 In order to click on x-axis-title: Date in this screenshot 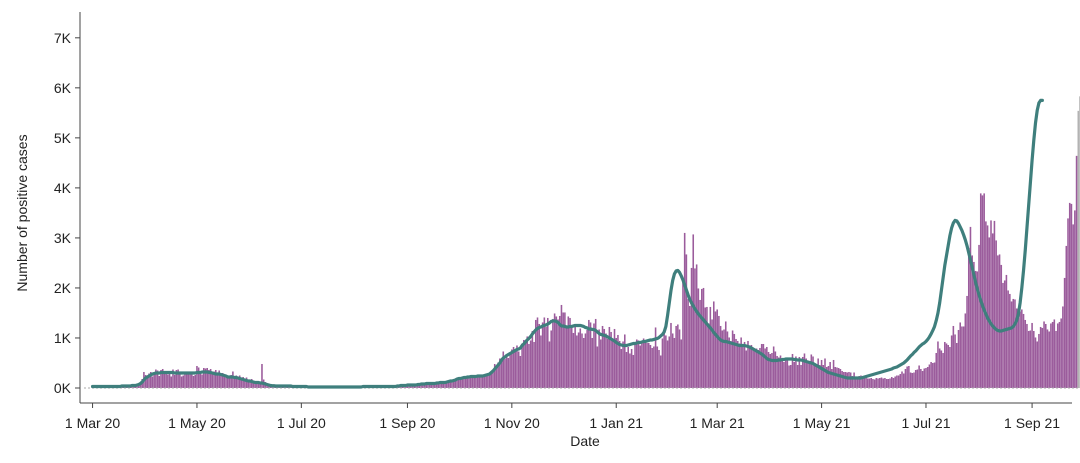, I will do `click(585, 441)`.